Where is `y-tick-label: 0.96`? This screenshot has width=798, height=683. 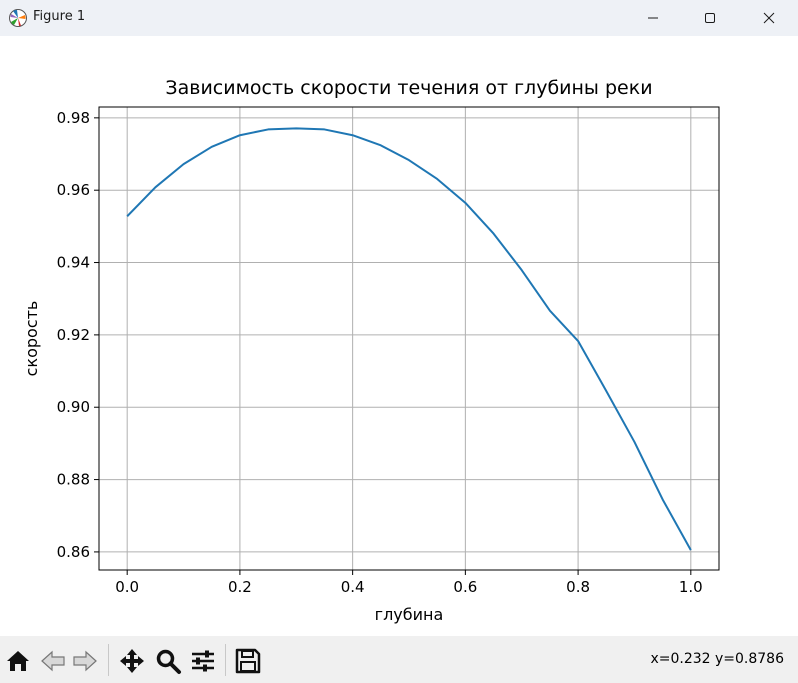
y-tick-label: 0.96 is located at coordinates (73, 190).